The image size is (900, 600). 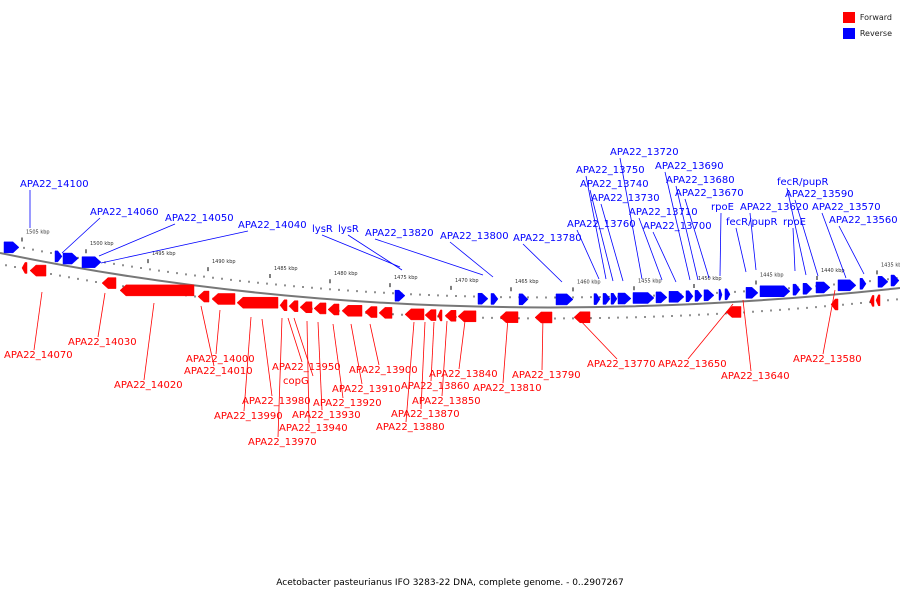 I want to click on reverse-gene-label: APA22_13820, so click(x=399, y=233).